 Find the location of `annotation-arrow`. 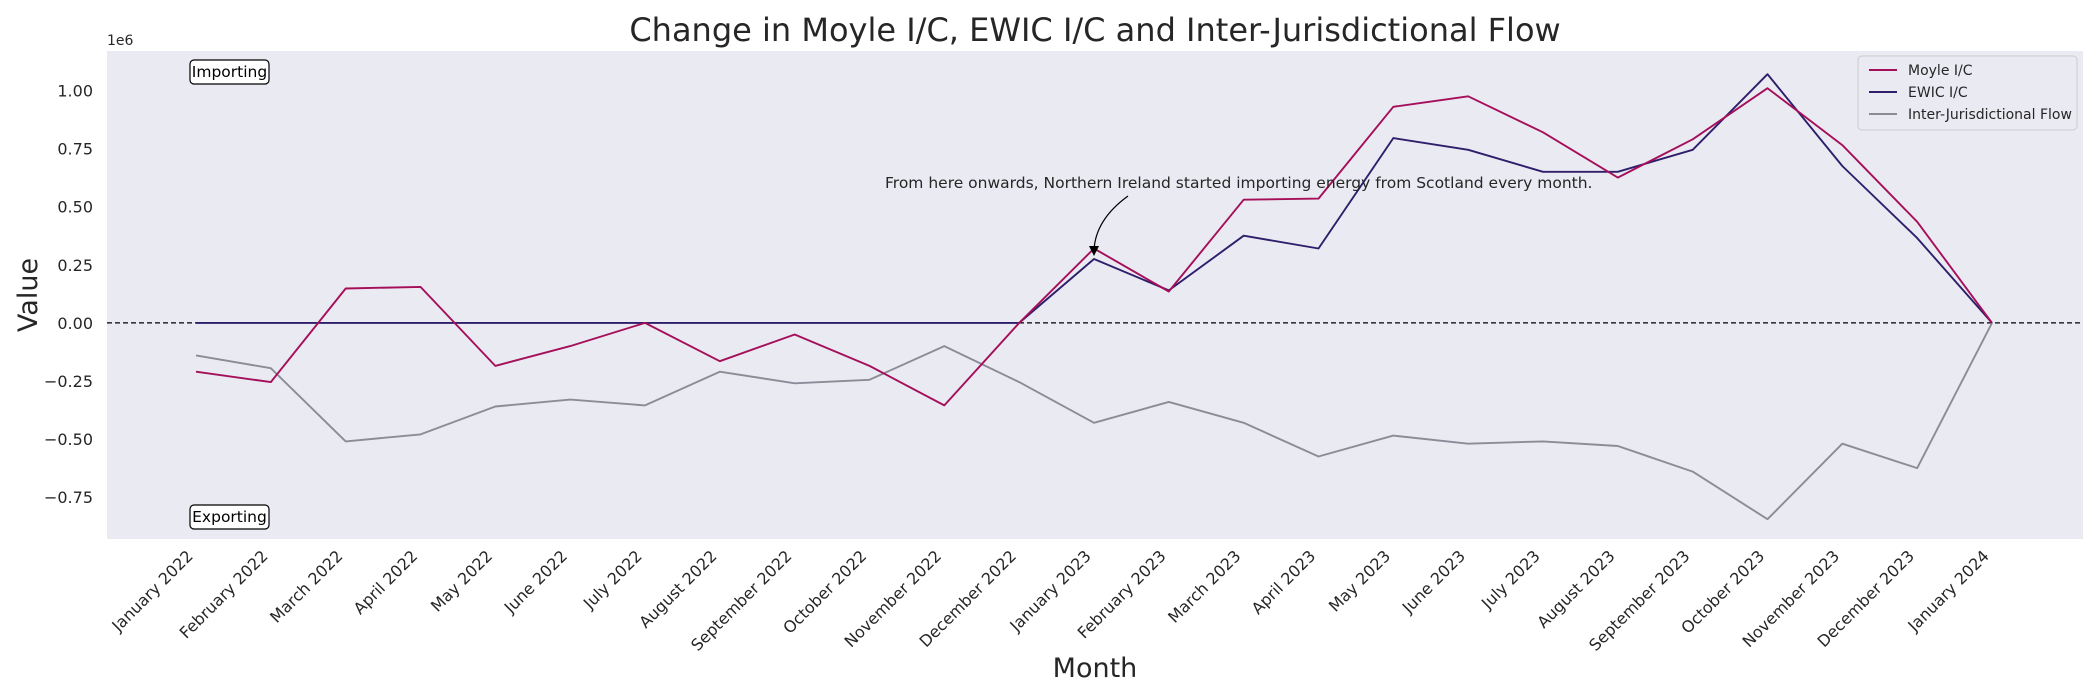

annotation-arrow is located at coordinates (1111, 223).